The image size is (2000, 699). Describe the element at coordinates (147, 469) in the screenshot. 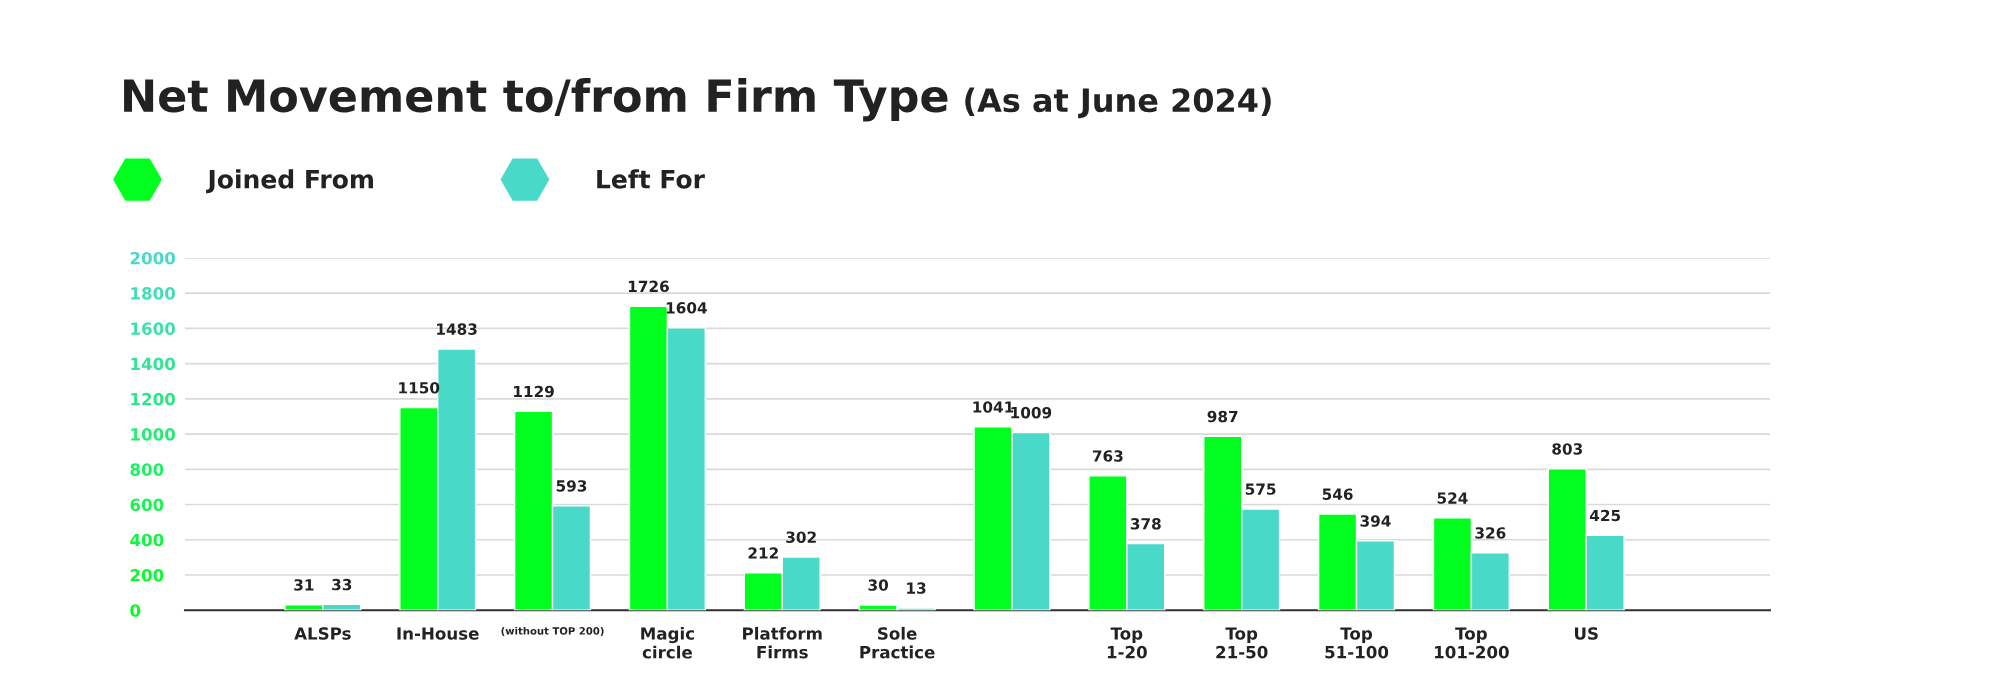

I see `y-tick-label: 800` at that location.